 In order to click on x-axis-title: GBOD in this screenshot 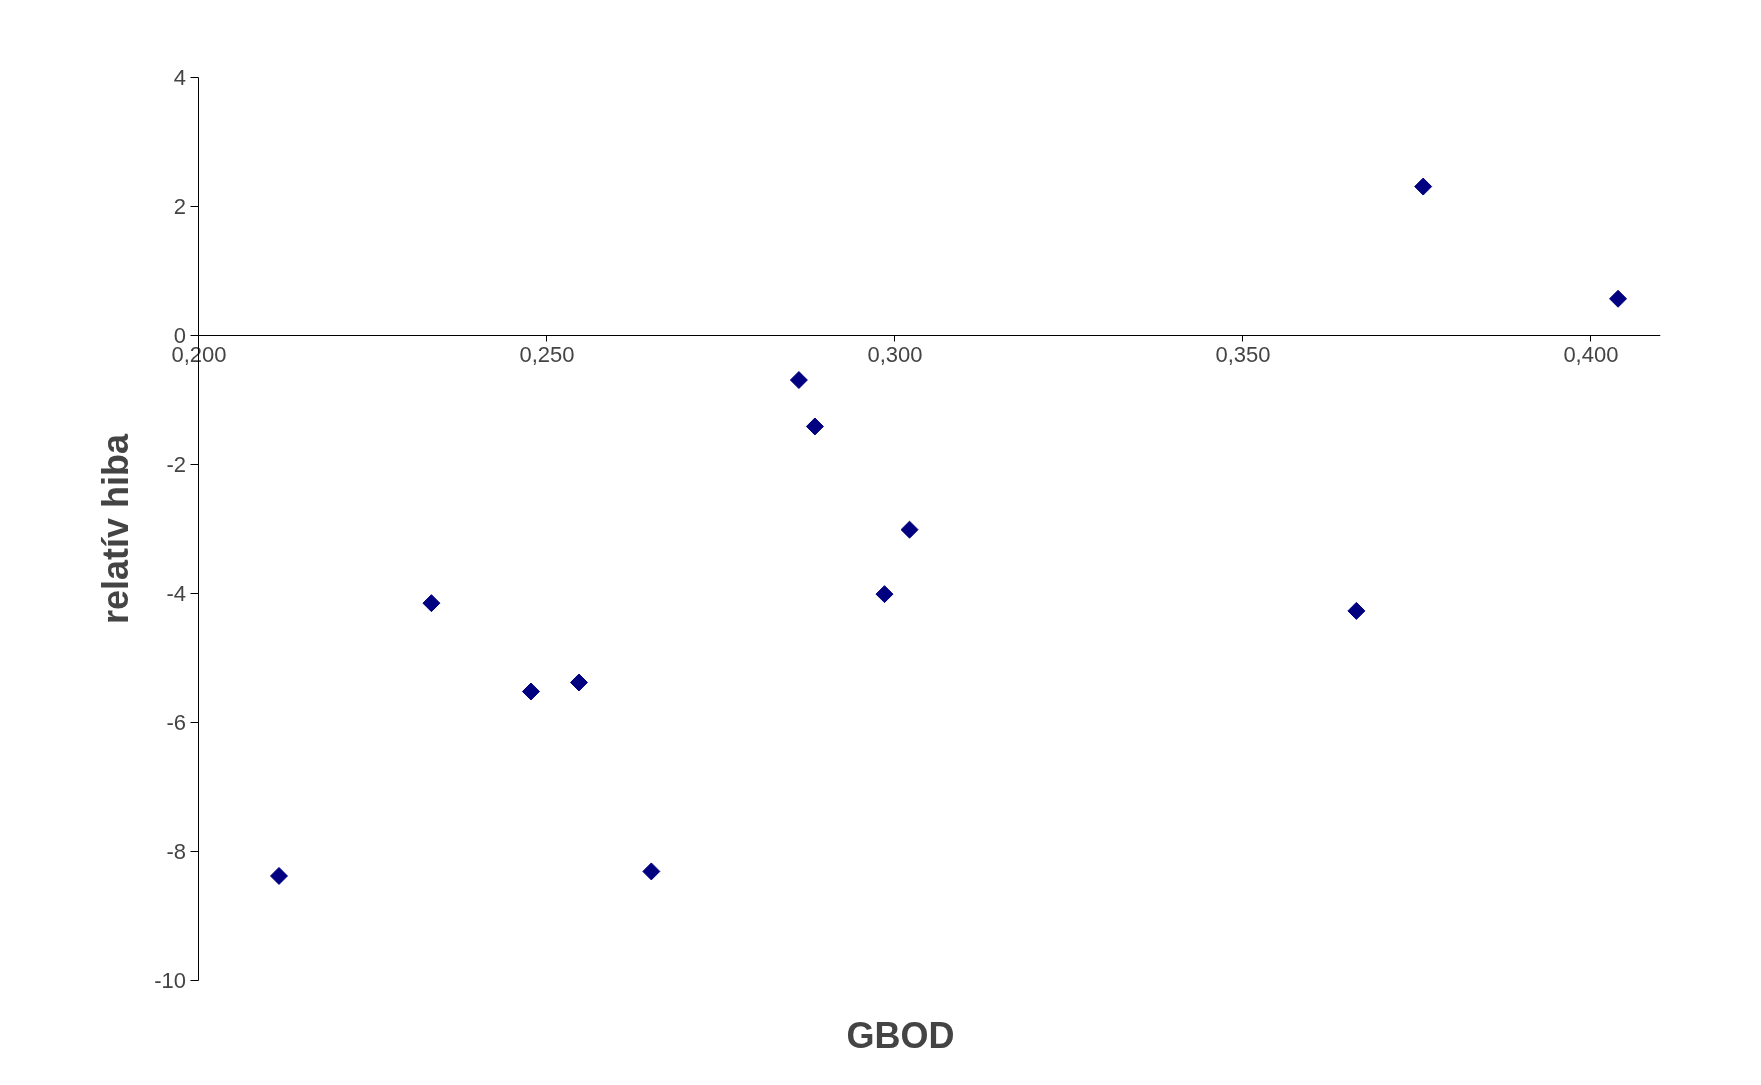, I will do `click(900, 1035)`.